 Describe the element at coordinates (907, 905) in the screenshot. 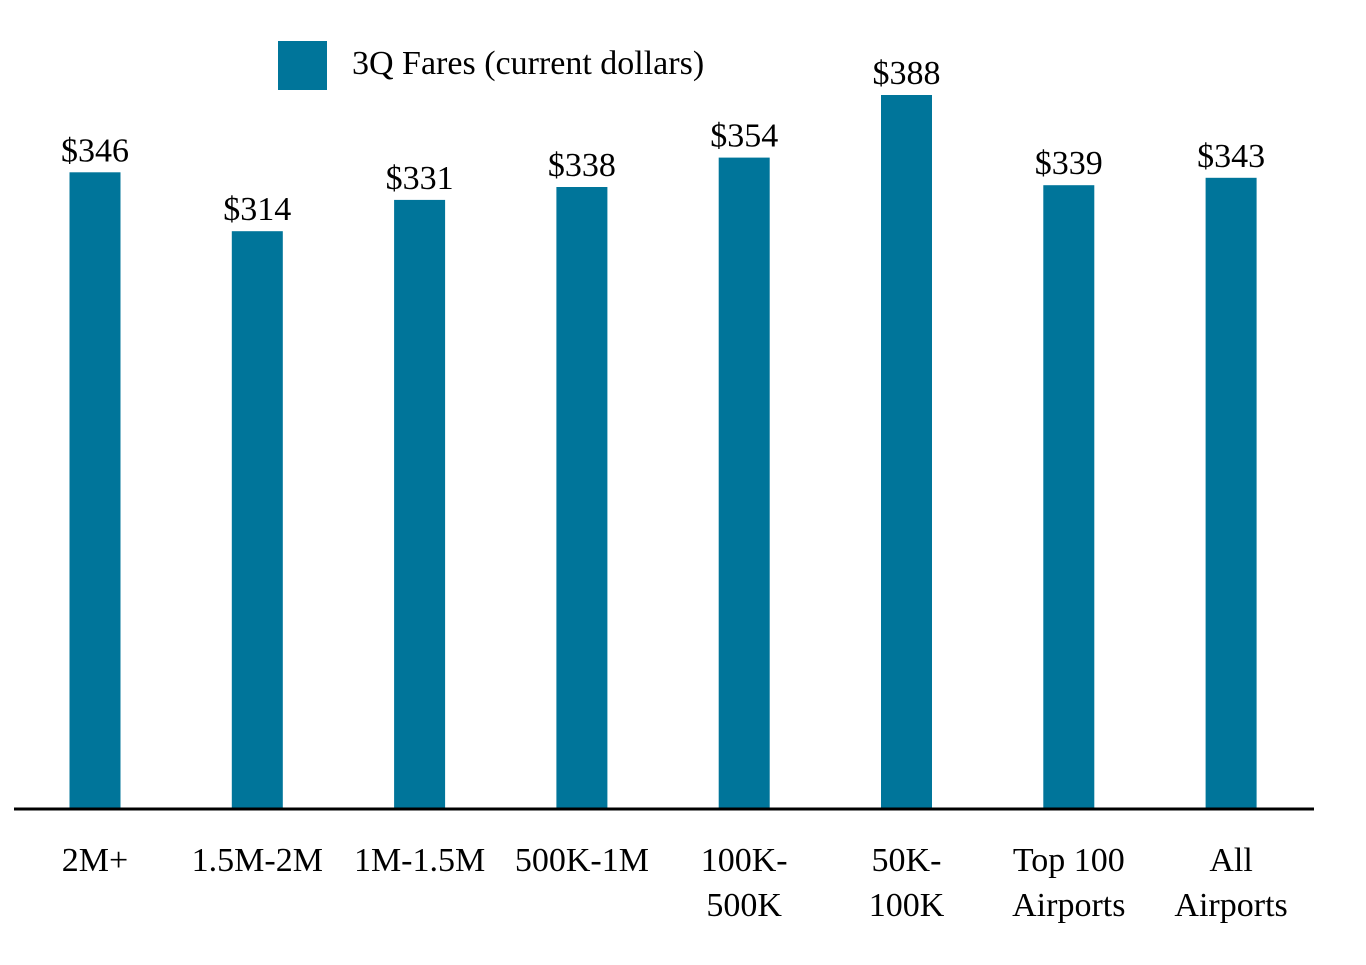

I see `x-tick-label-line: 100K` at that location.